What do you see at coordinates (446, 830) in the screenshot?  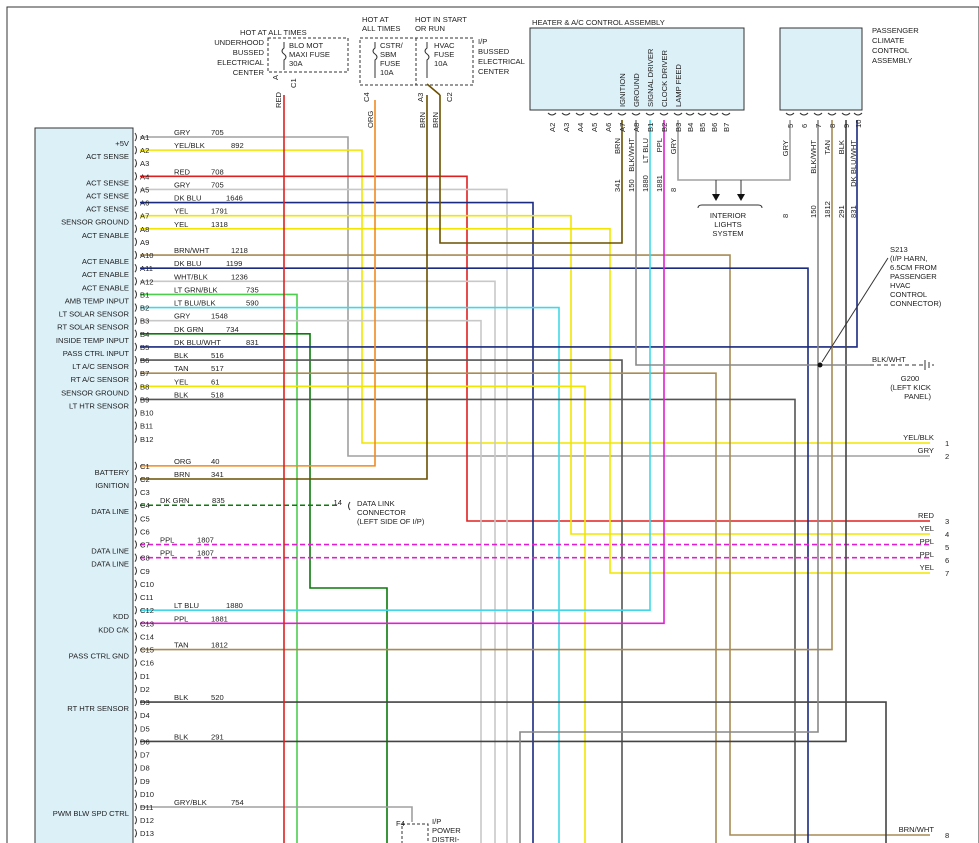 I see `ip-power-label: POWER` at bounding box center [446, 830].